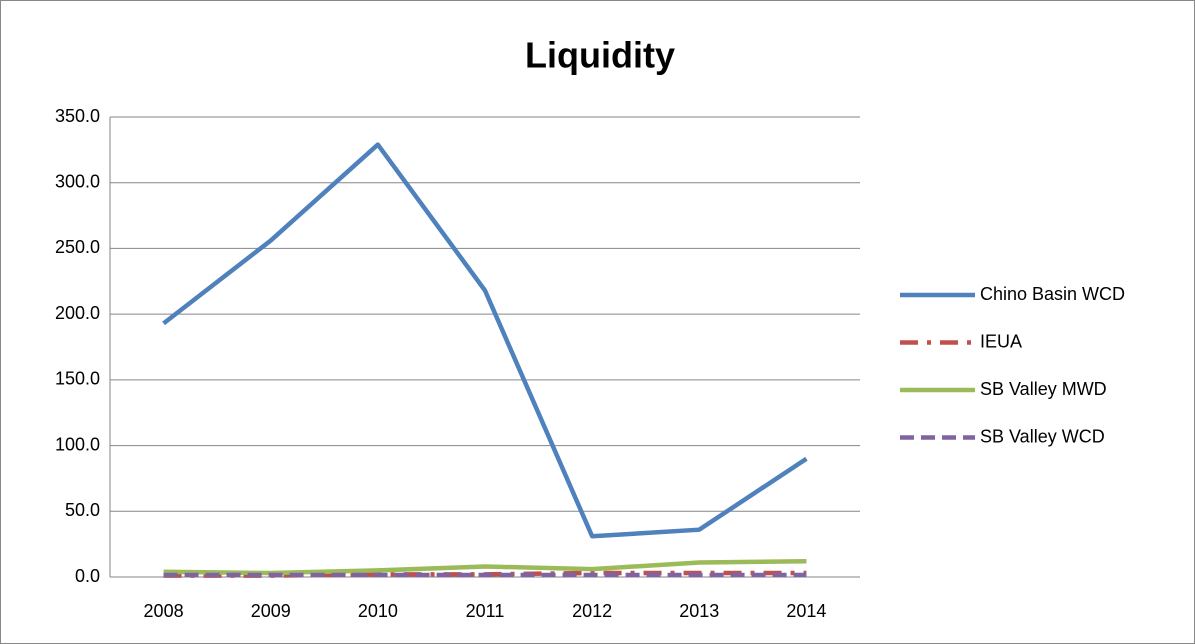  I want to click on y-tick-label: 0.0, so click(87, 576).